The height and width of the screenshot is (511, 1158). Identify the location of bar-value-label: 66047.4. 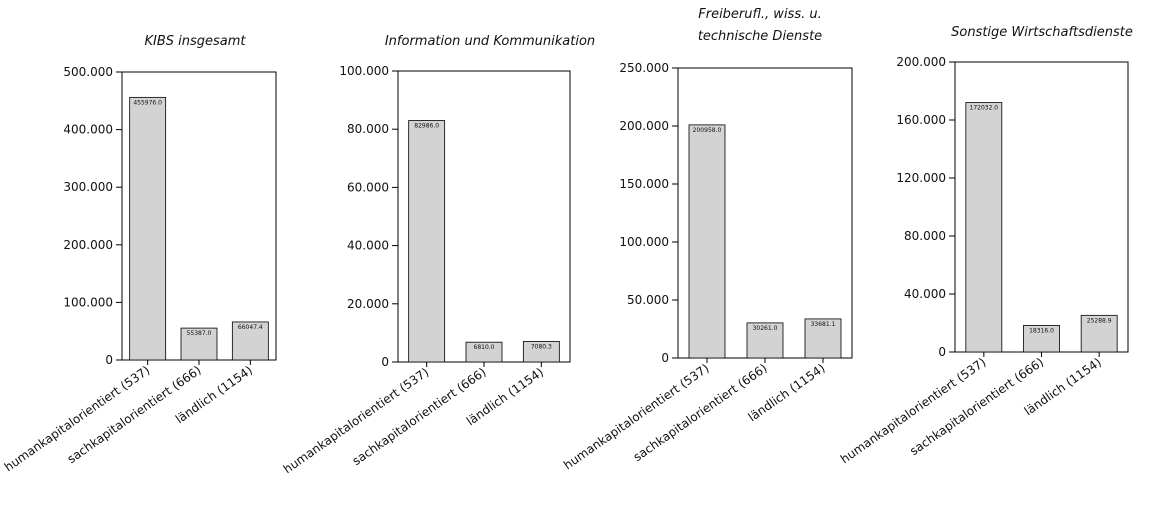
(250, 327).